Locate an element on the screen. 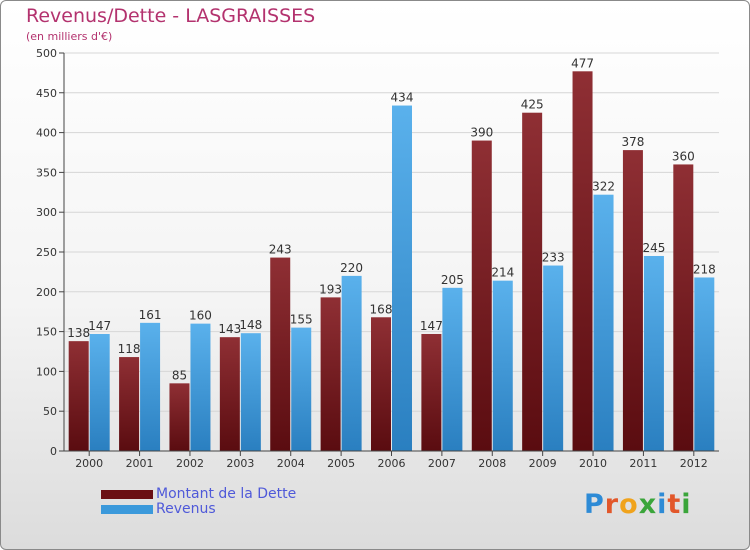 This screenshot has height=550, width=750. data-label: 143 is located at coordinates (229, 329).